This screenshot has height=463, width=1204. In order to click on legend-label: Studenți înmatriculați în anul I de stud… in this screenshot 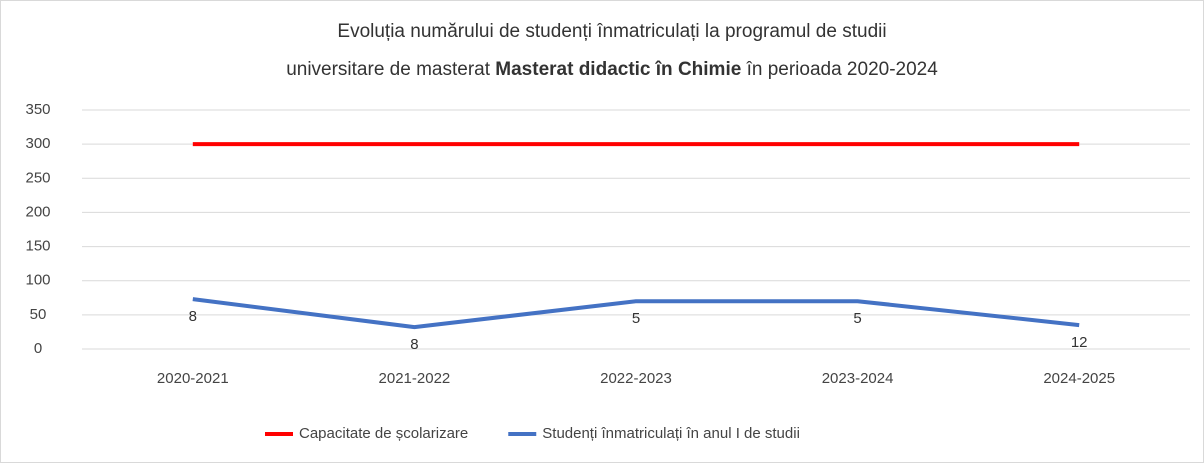, I will do `click(671, 433)`.